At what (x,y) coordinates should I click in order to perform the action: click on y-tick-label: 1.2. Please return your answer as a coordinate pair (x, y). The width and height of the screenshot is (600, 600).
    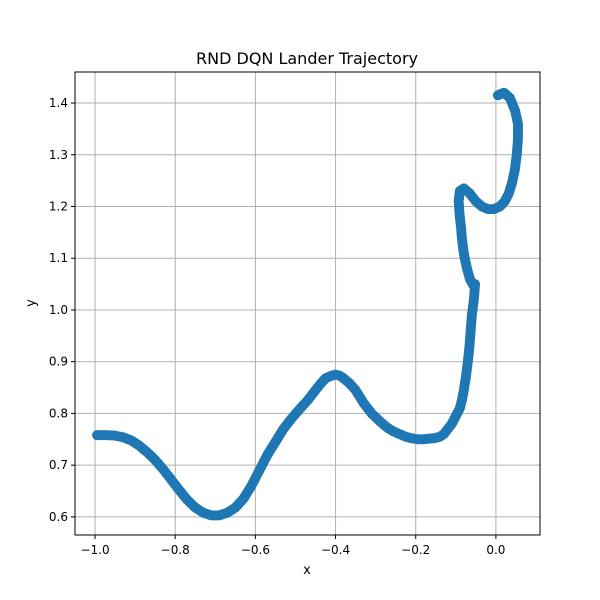
    Looking at the image, I should click on (58, 207).